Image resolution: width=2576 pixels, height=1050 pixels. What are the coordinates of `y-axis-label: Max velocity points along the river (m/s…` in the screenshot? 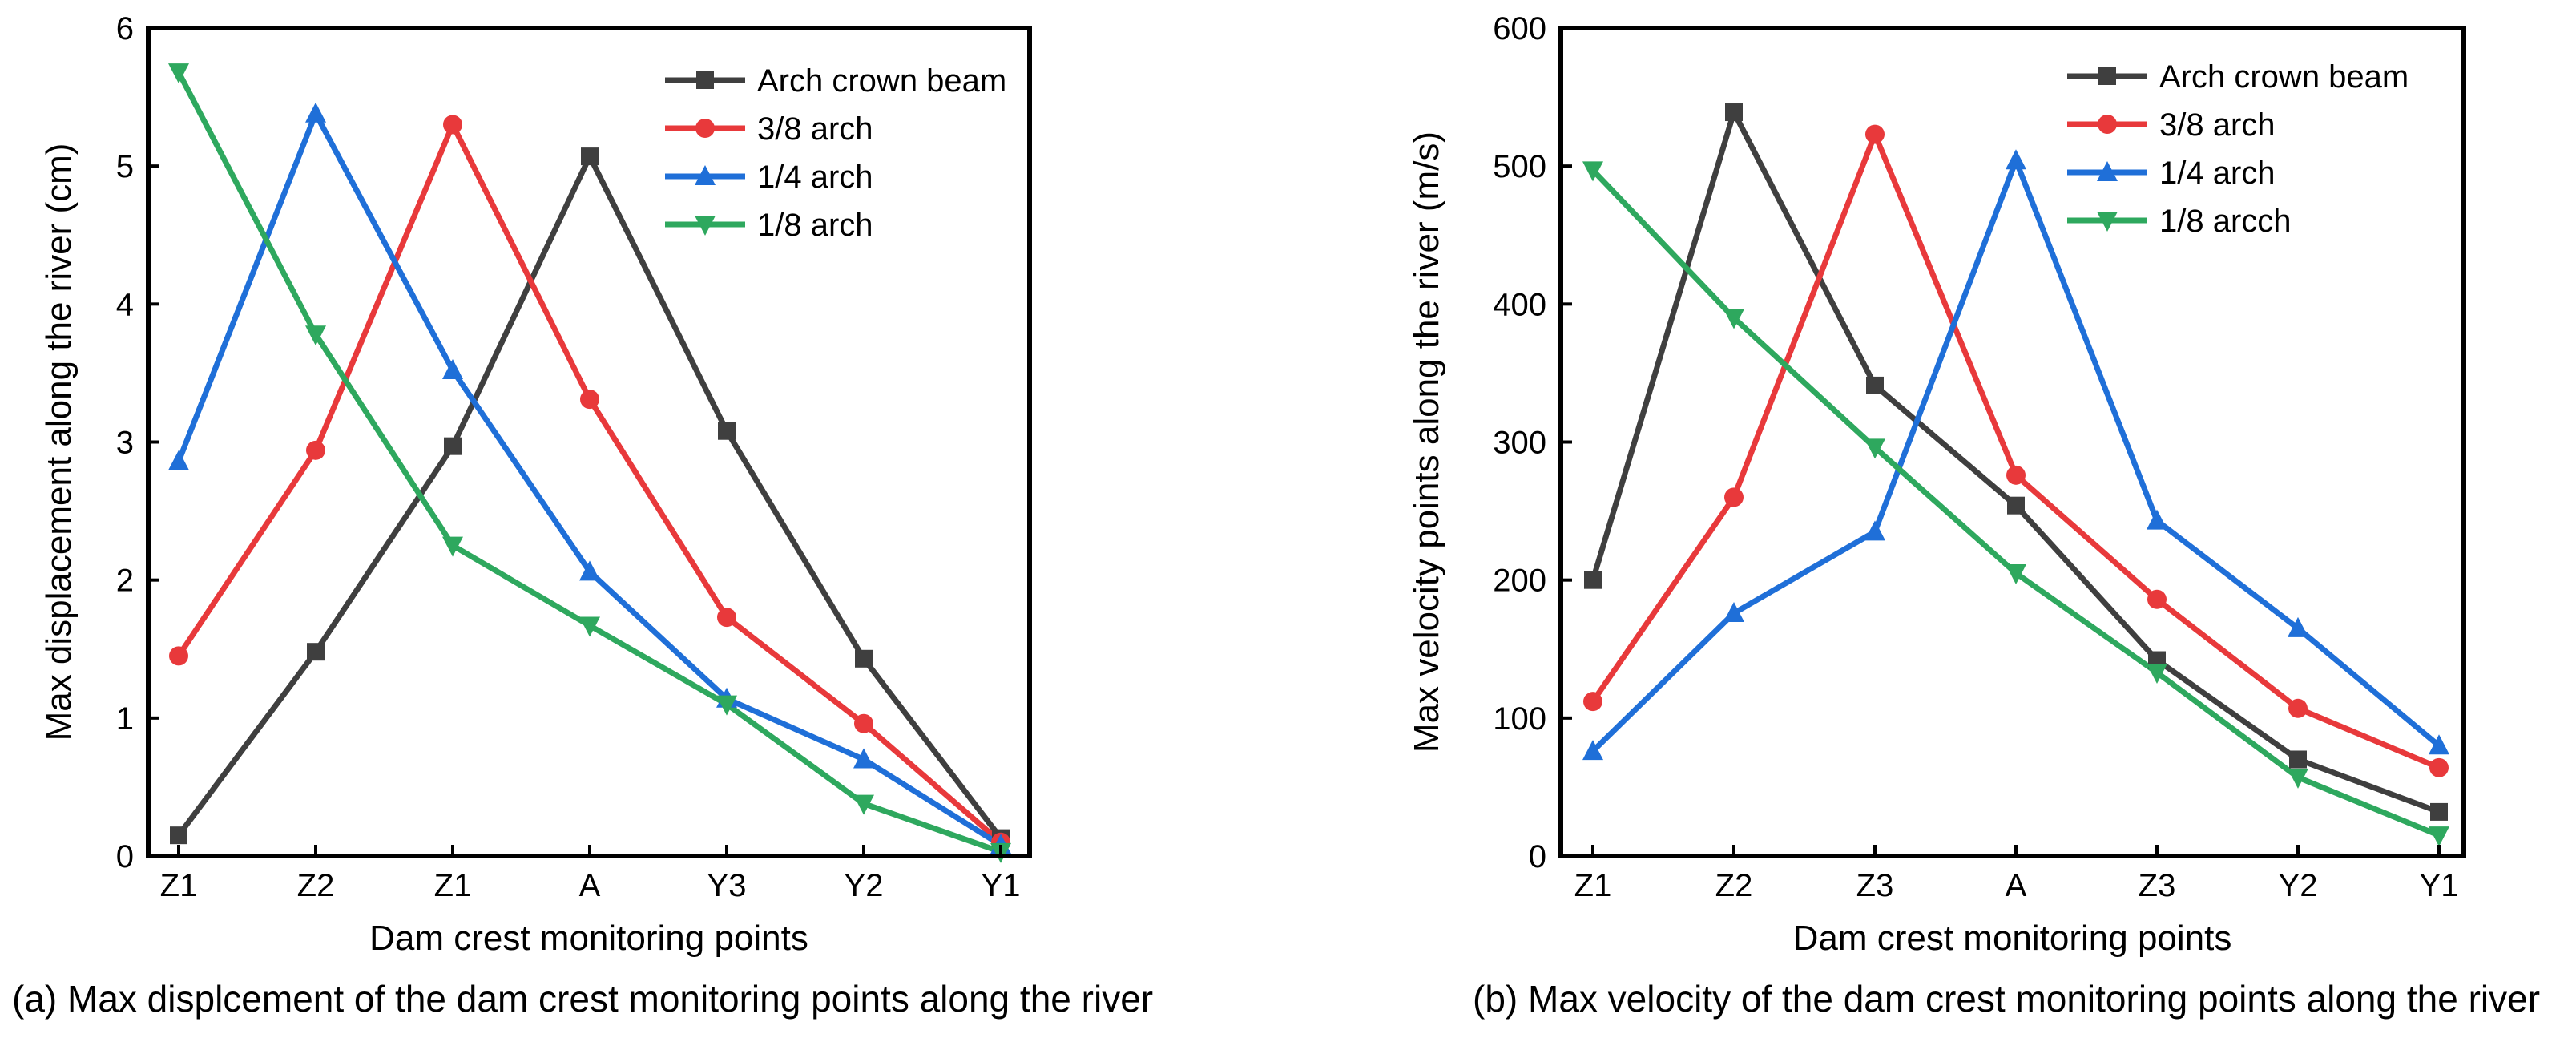 It's located at (1426, 442).